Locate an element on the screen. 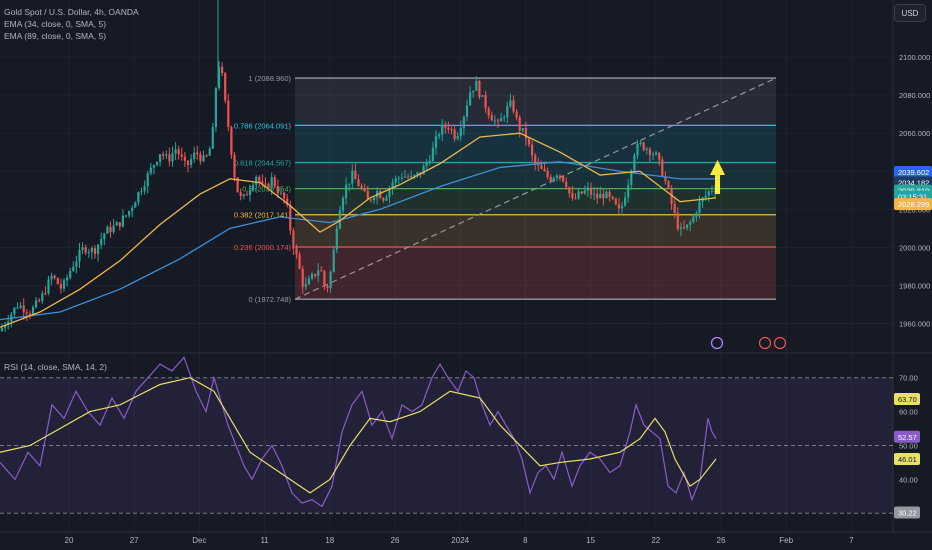 The width and height of the screenshot is (932, 550). y-tick-label: 2080.000 is located at coordinates (914, 95).